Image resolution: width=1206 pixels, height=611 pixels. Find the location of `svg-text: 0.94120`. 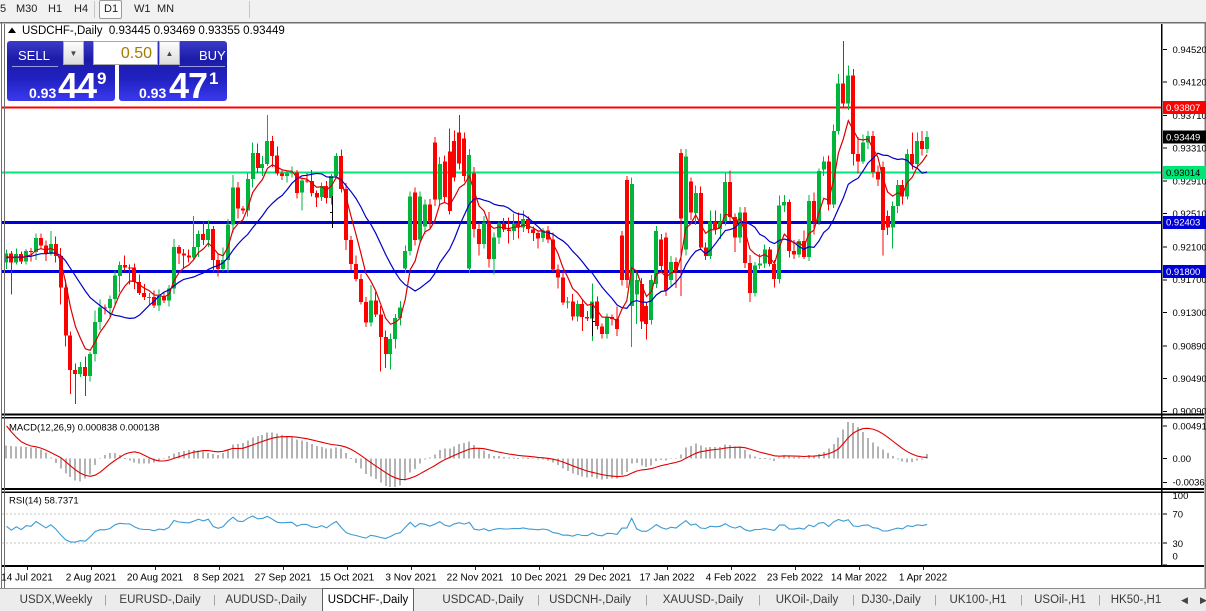

svg-text: 0.94120 is located at coordinates (1189, 83).